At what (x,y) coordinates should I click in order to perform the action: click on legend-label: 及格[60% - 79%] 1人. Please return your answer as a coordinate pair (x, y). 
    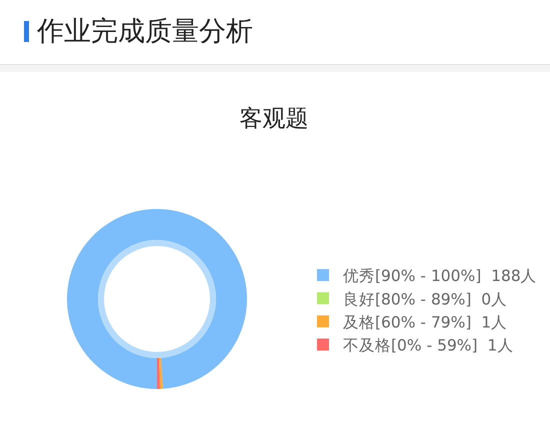
    Looking at the image, I should click on (425, 322).